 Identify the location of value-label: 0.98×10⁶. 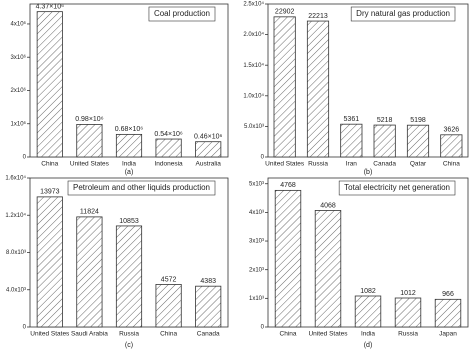
(89, 119).